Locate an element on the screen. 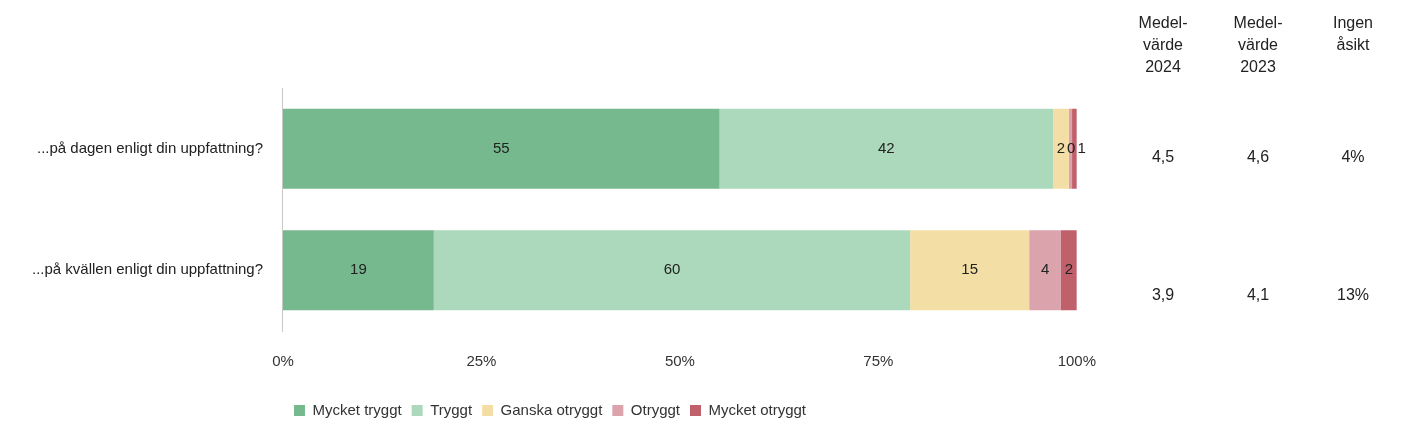  legend-label: Mycket tryggt is located at coordinates (357, 409).